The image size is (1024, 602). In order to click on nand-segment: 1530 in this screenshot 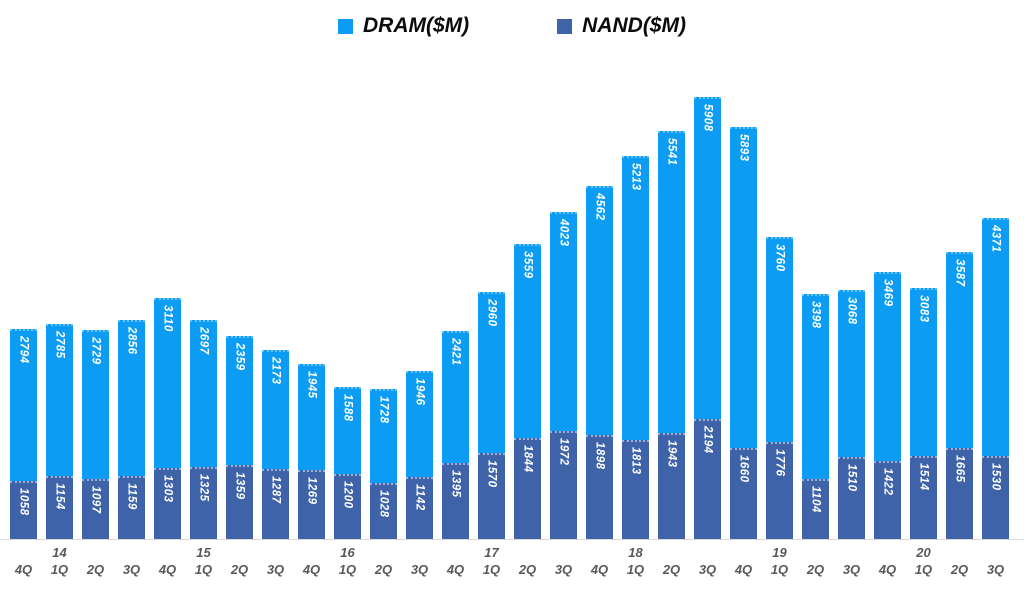, I will do `click(995, 497)`.